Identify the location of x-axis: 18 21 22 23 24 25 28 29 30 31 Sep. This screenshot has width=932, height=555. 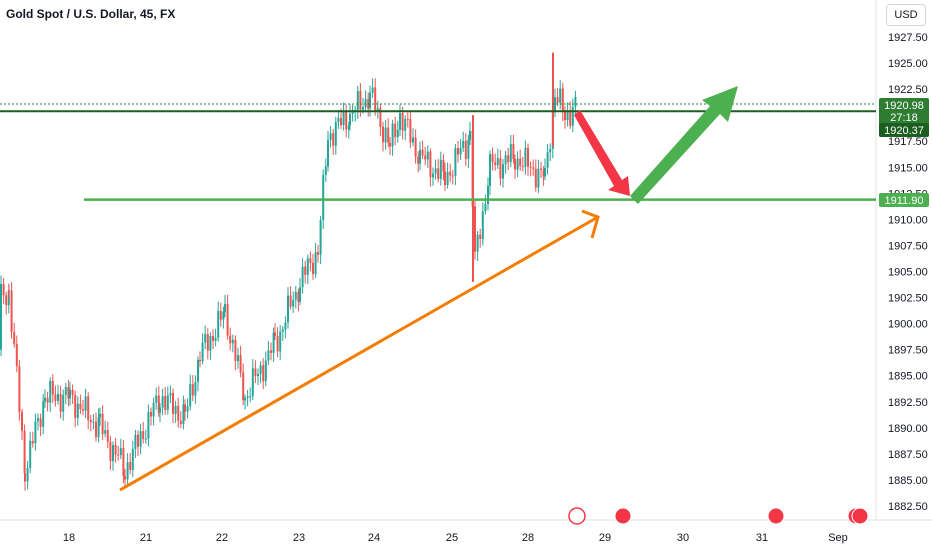
(455, 538).